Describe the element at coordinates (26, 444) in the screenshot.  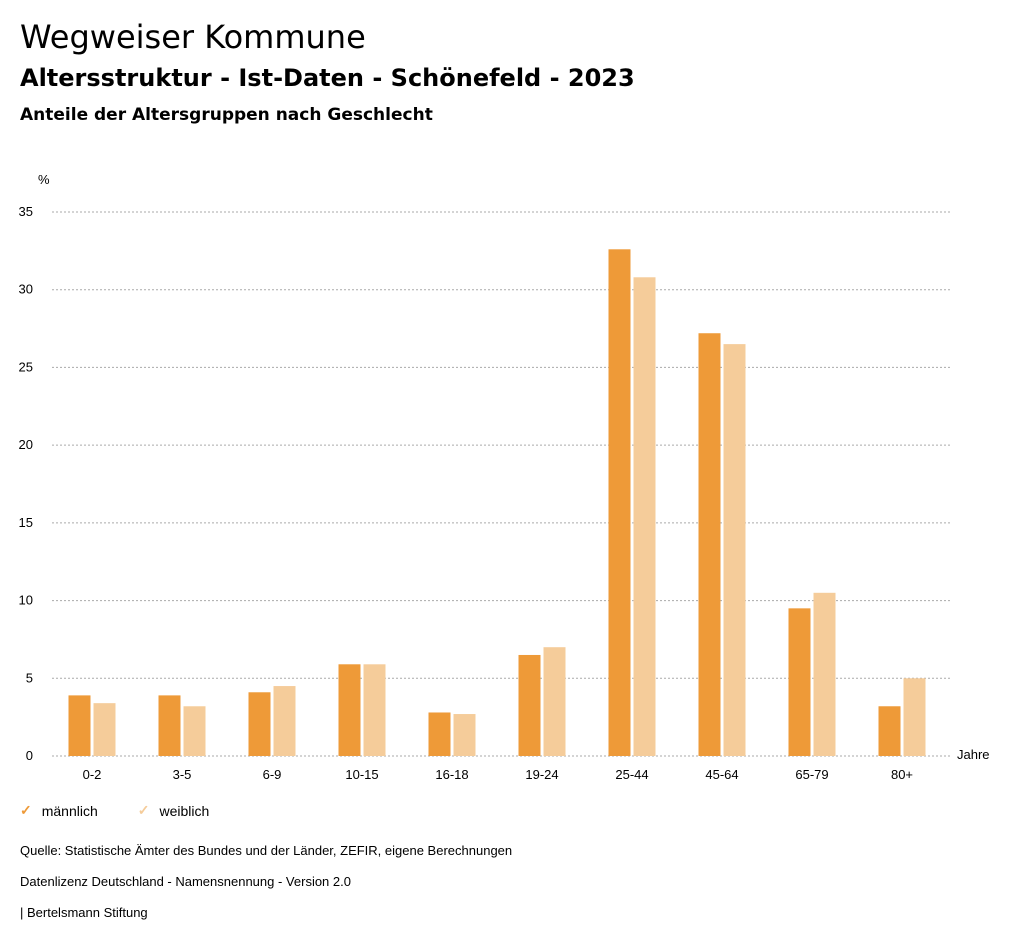
I see `y-tick-label: 20` at that location.